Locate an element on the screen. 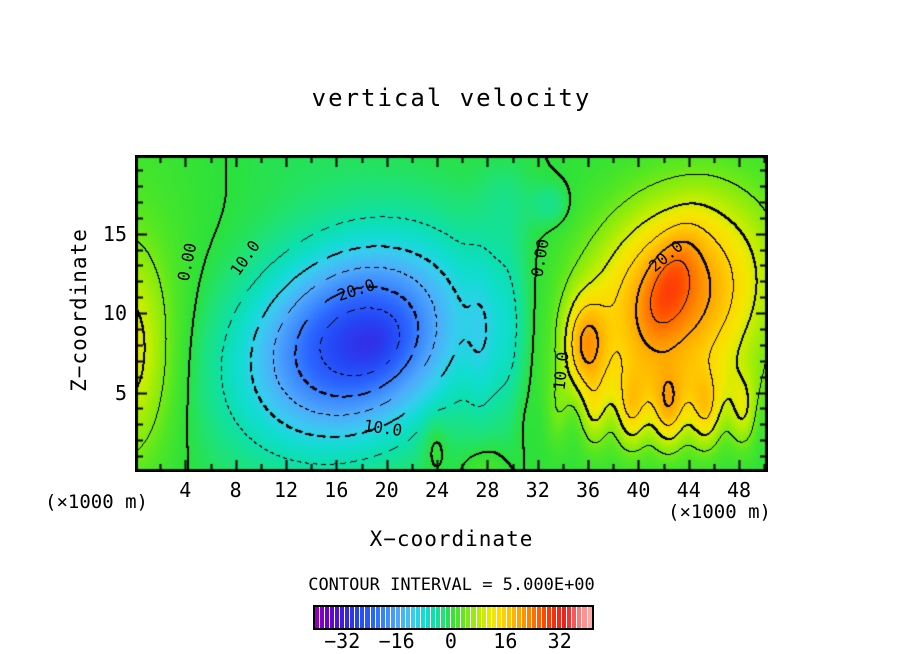 The image size is (904, 654). colorbar-tick-label: −16 is located at coordinates (396, 641).